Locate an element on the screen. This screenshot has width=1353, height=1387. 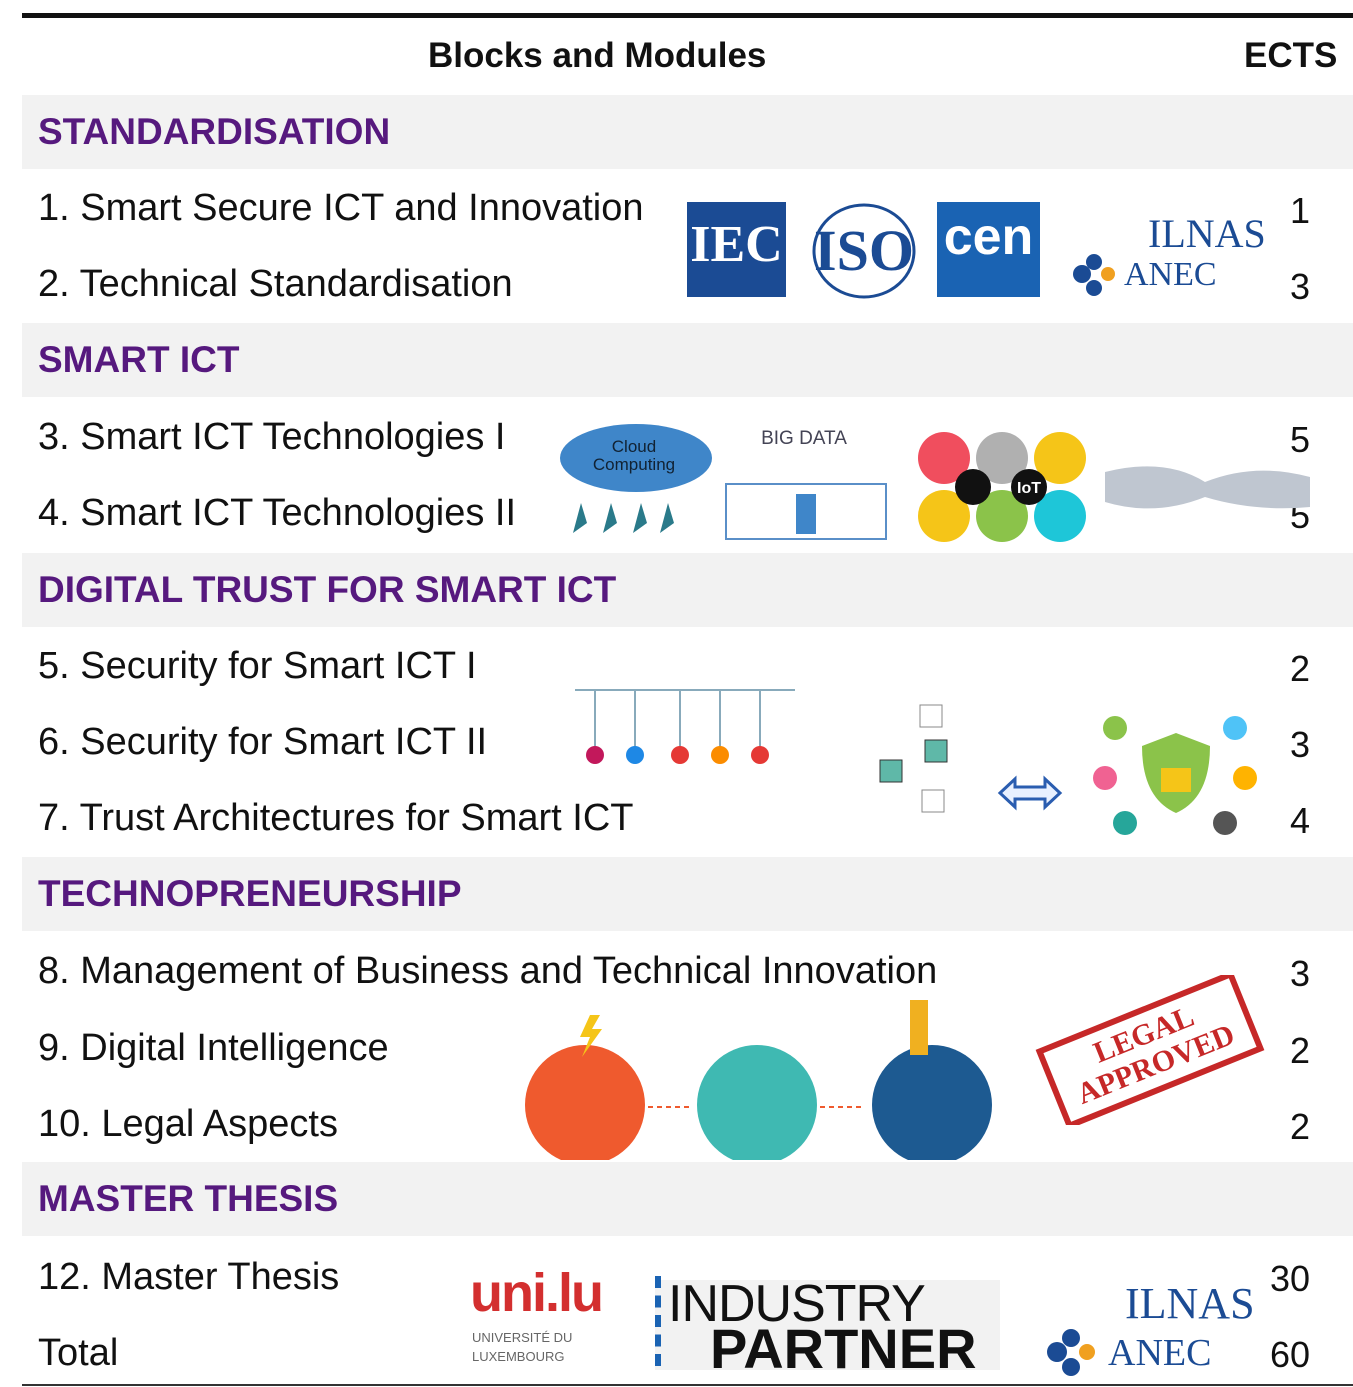
network-image is located at coordinates (685, 726).